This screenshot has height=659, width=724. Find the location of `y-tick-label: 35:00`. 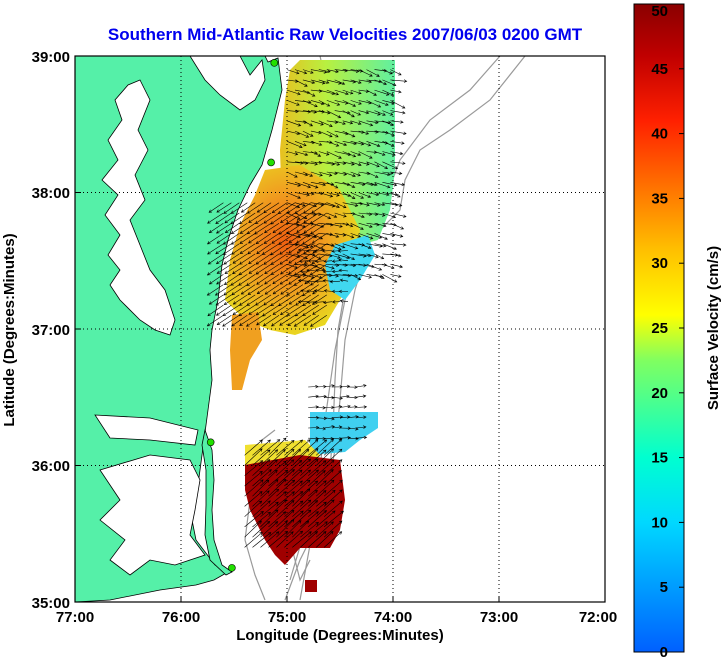

y-tick-label: 35:00 is located at coordinates (51, 603).